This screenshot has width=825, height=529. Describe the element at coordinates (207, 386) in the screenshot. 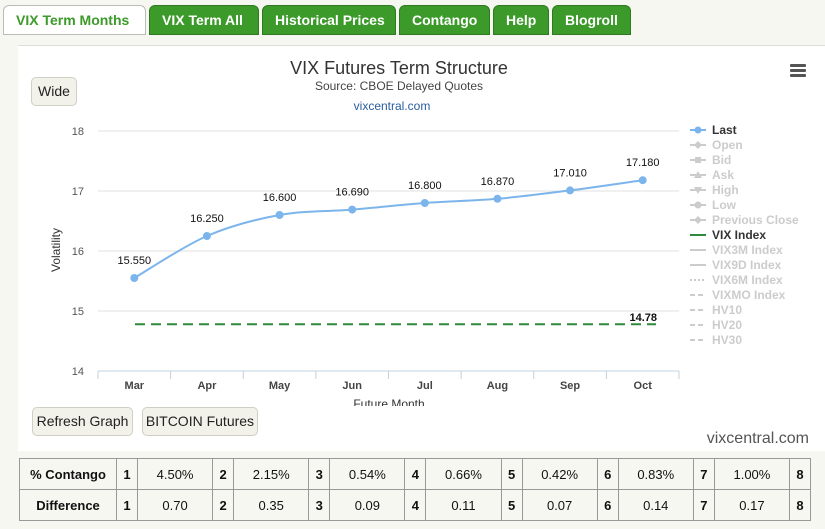

I see `x-tick-label: Apr` at that location.